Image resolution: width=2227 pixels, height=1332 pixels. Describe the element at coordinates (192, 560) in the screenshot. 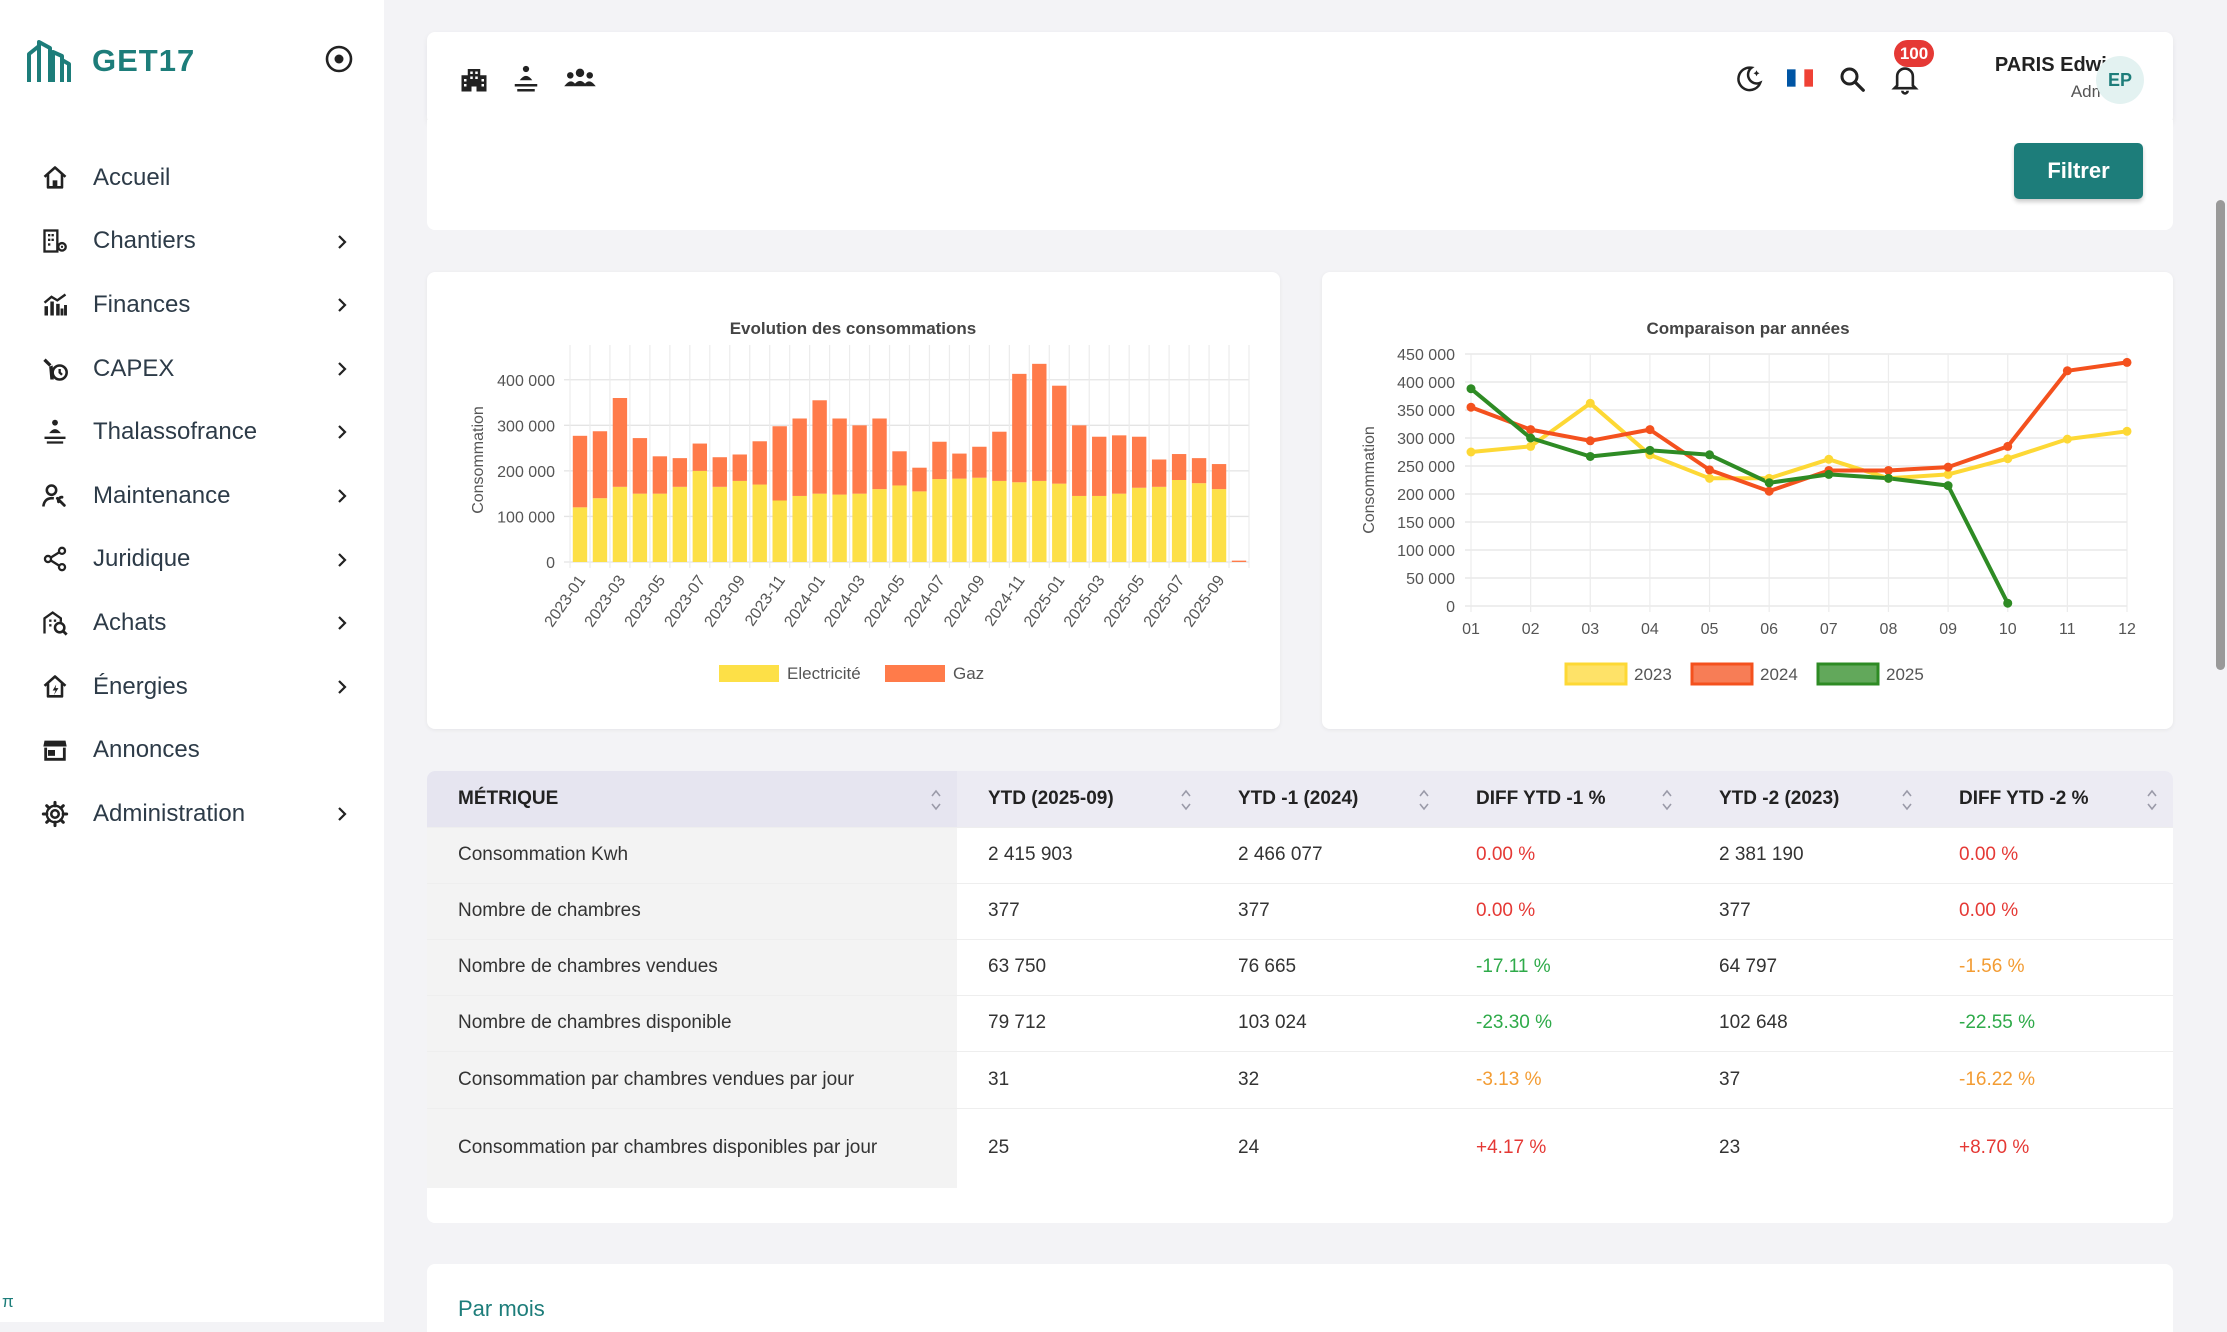

I see `sidebar-item-juridique: Juridique` at that location.